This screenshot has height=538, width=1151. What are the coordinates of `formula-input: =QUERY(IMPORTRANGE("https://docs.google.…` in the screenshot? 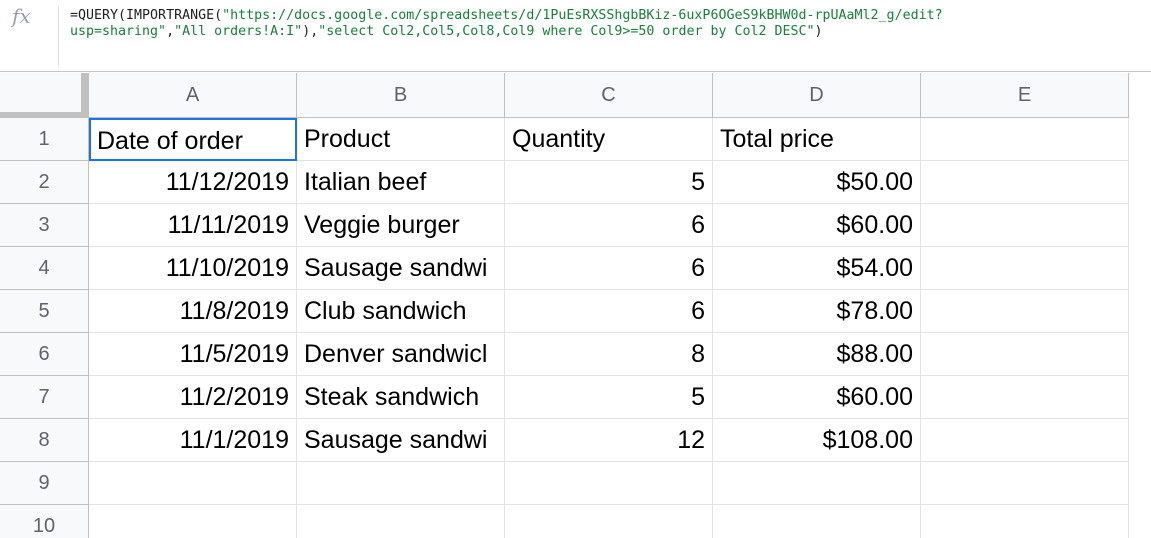 It's located at (607, 24).